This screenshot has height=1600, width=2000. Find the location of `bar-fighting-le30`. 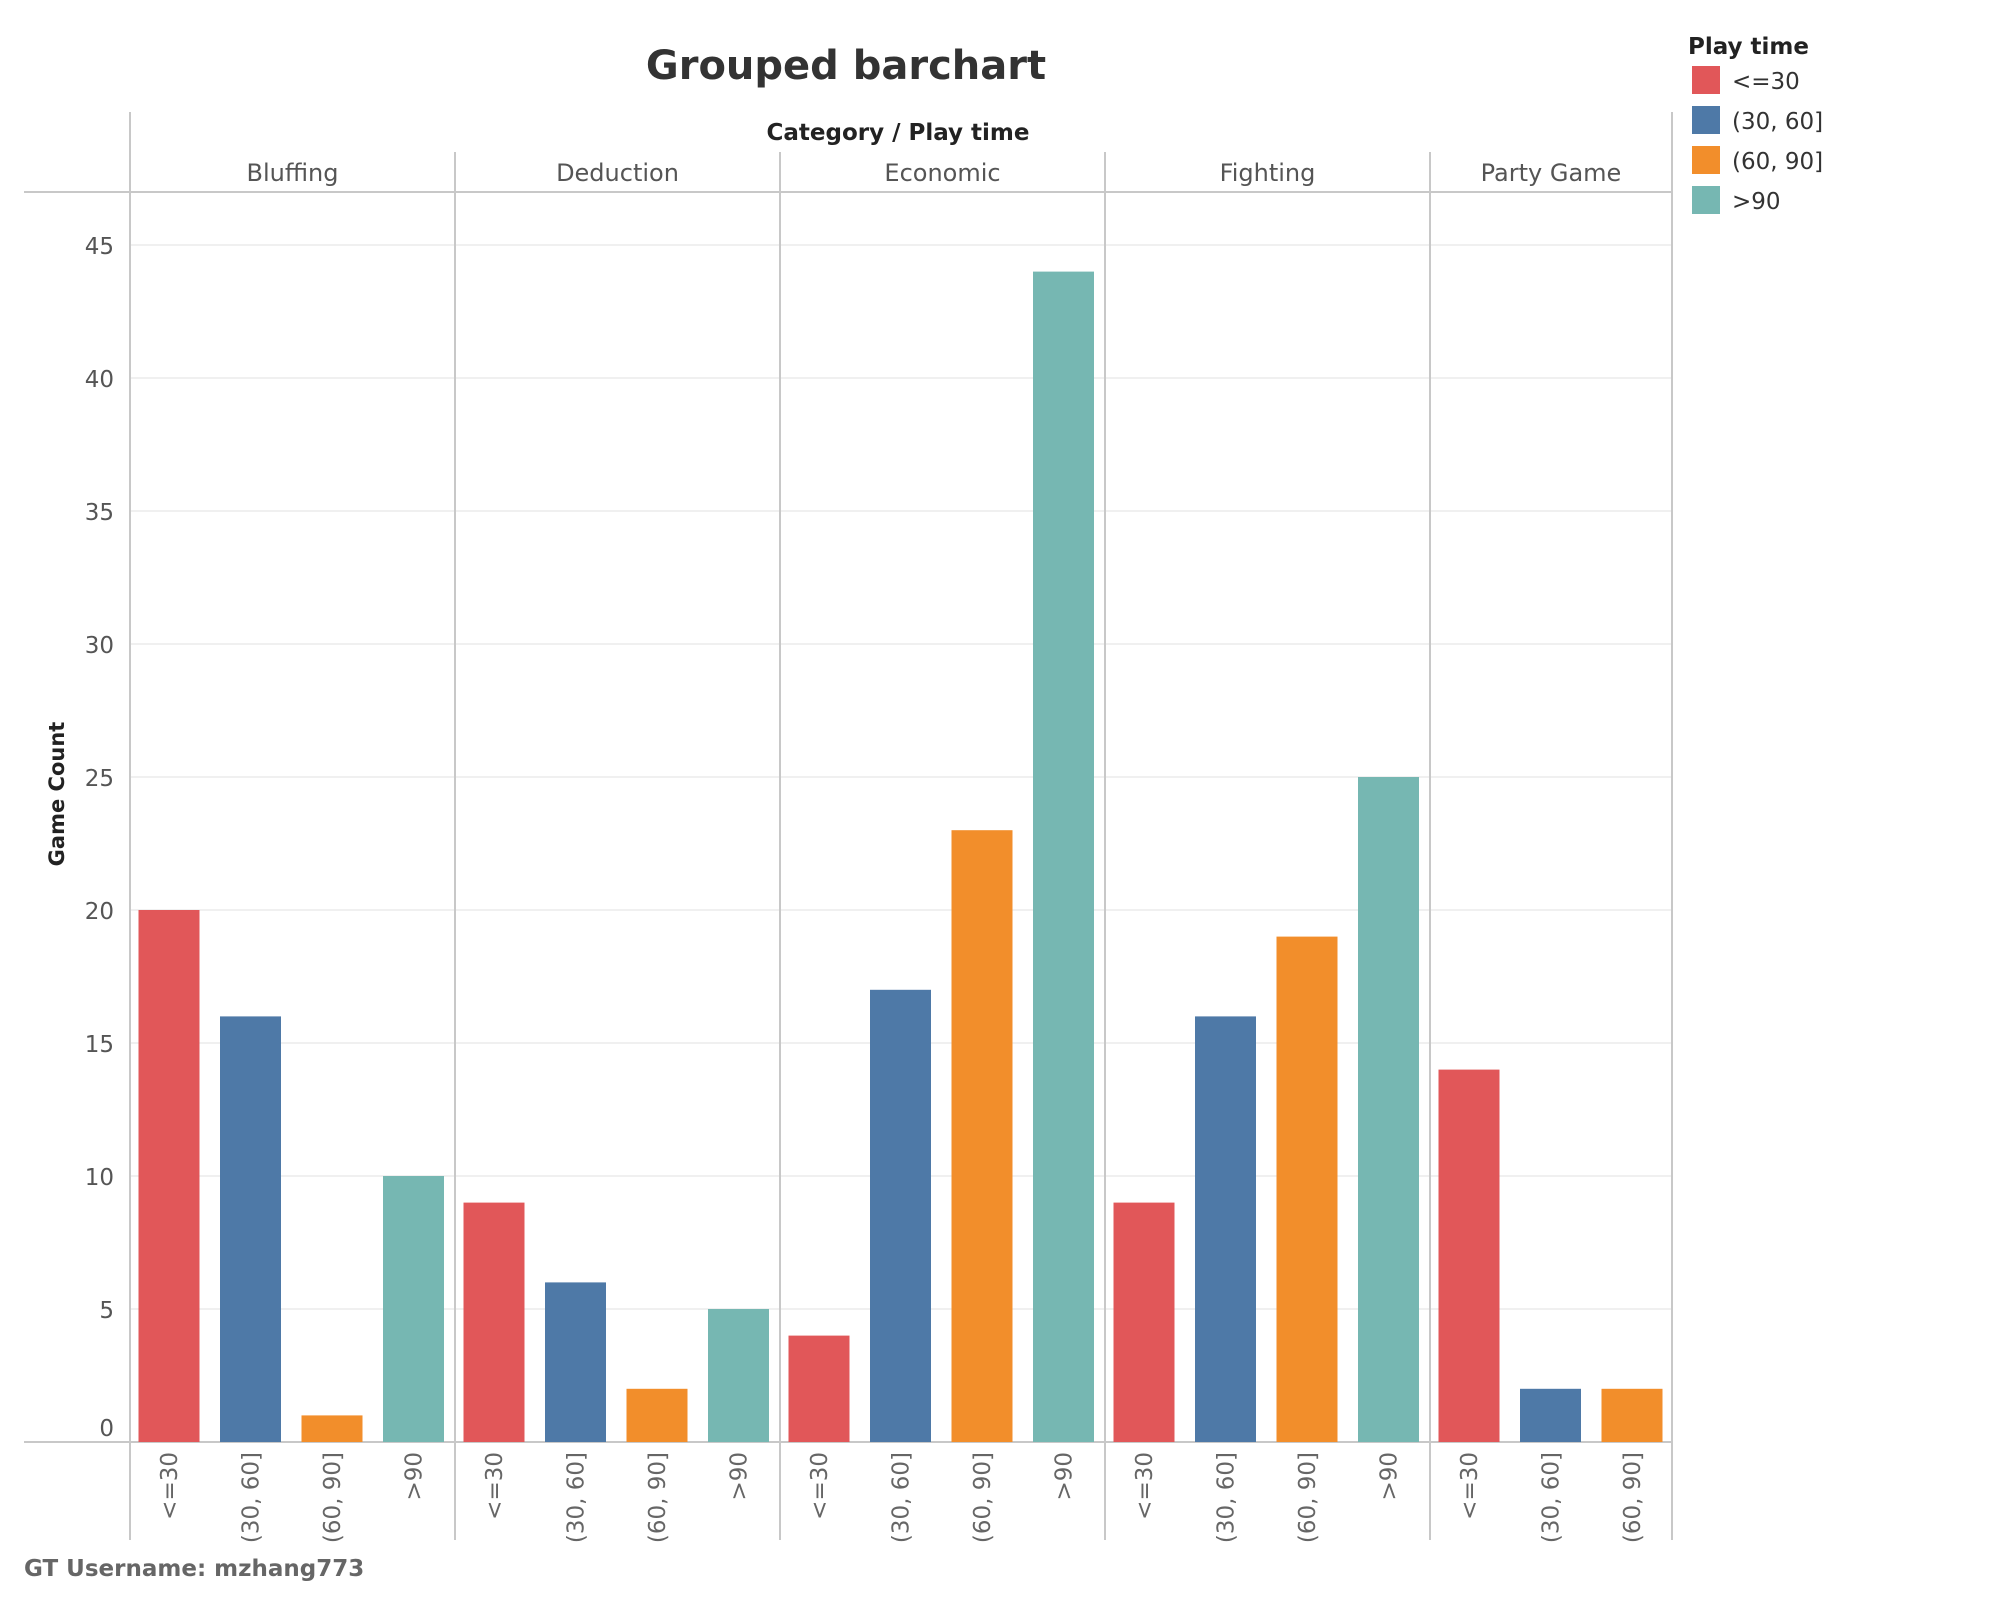

bar-fighting-le30 is located at coordinates (1144, 1322).